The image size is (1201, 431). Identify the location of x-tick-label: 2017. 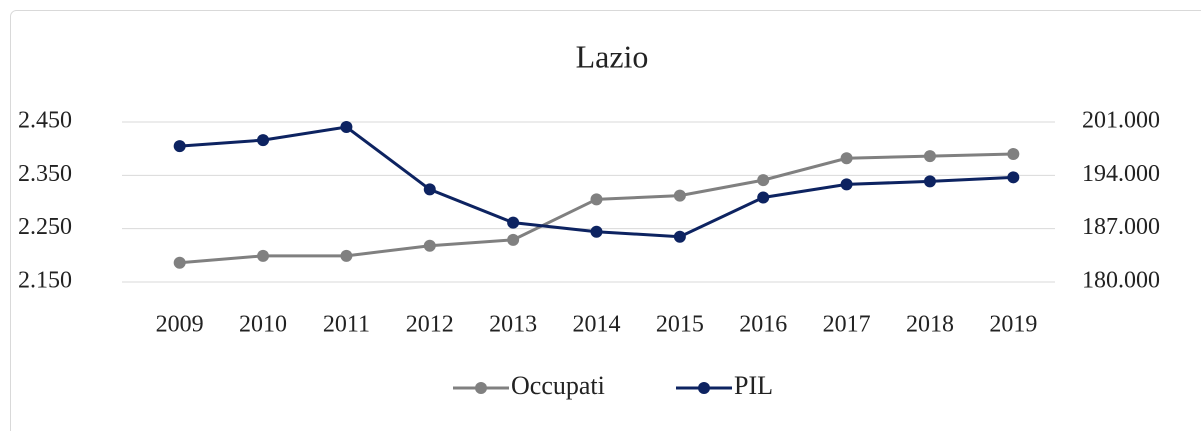
(847, 325).